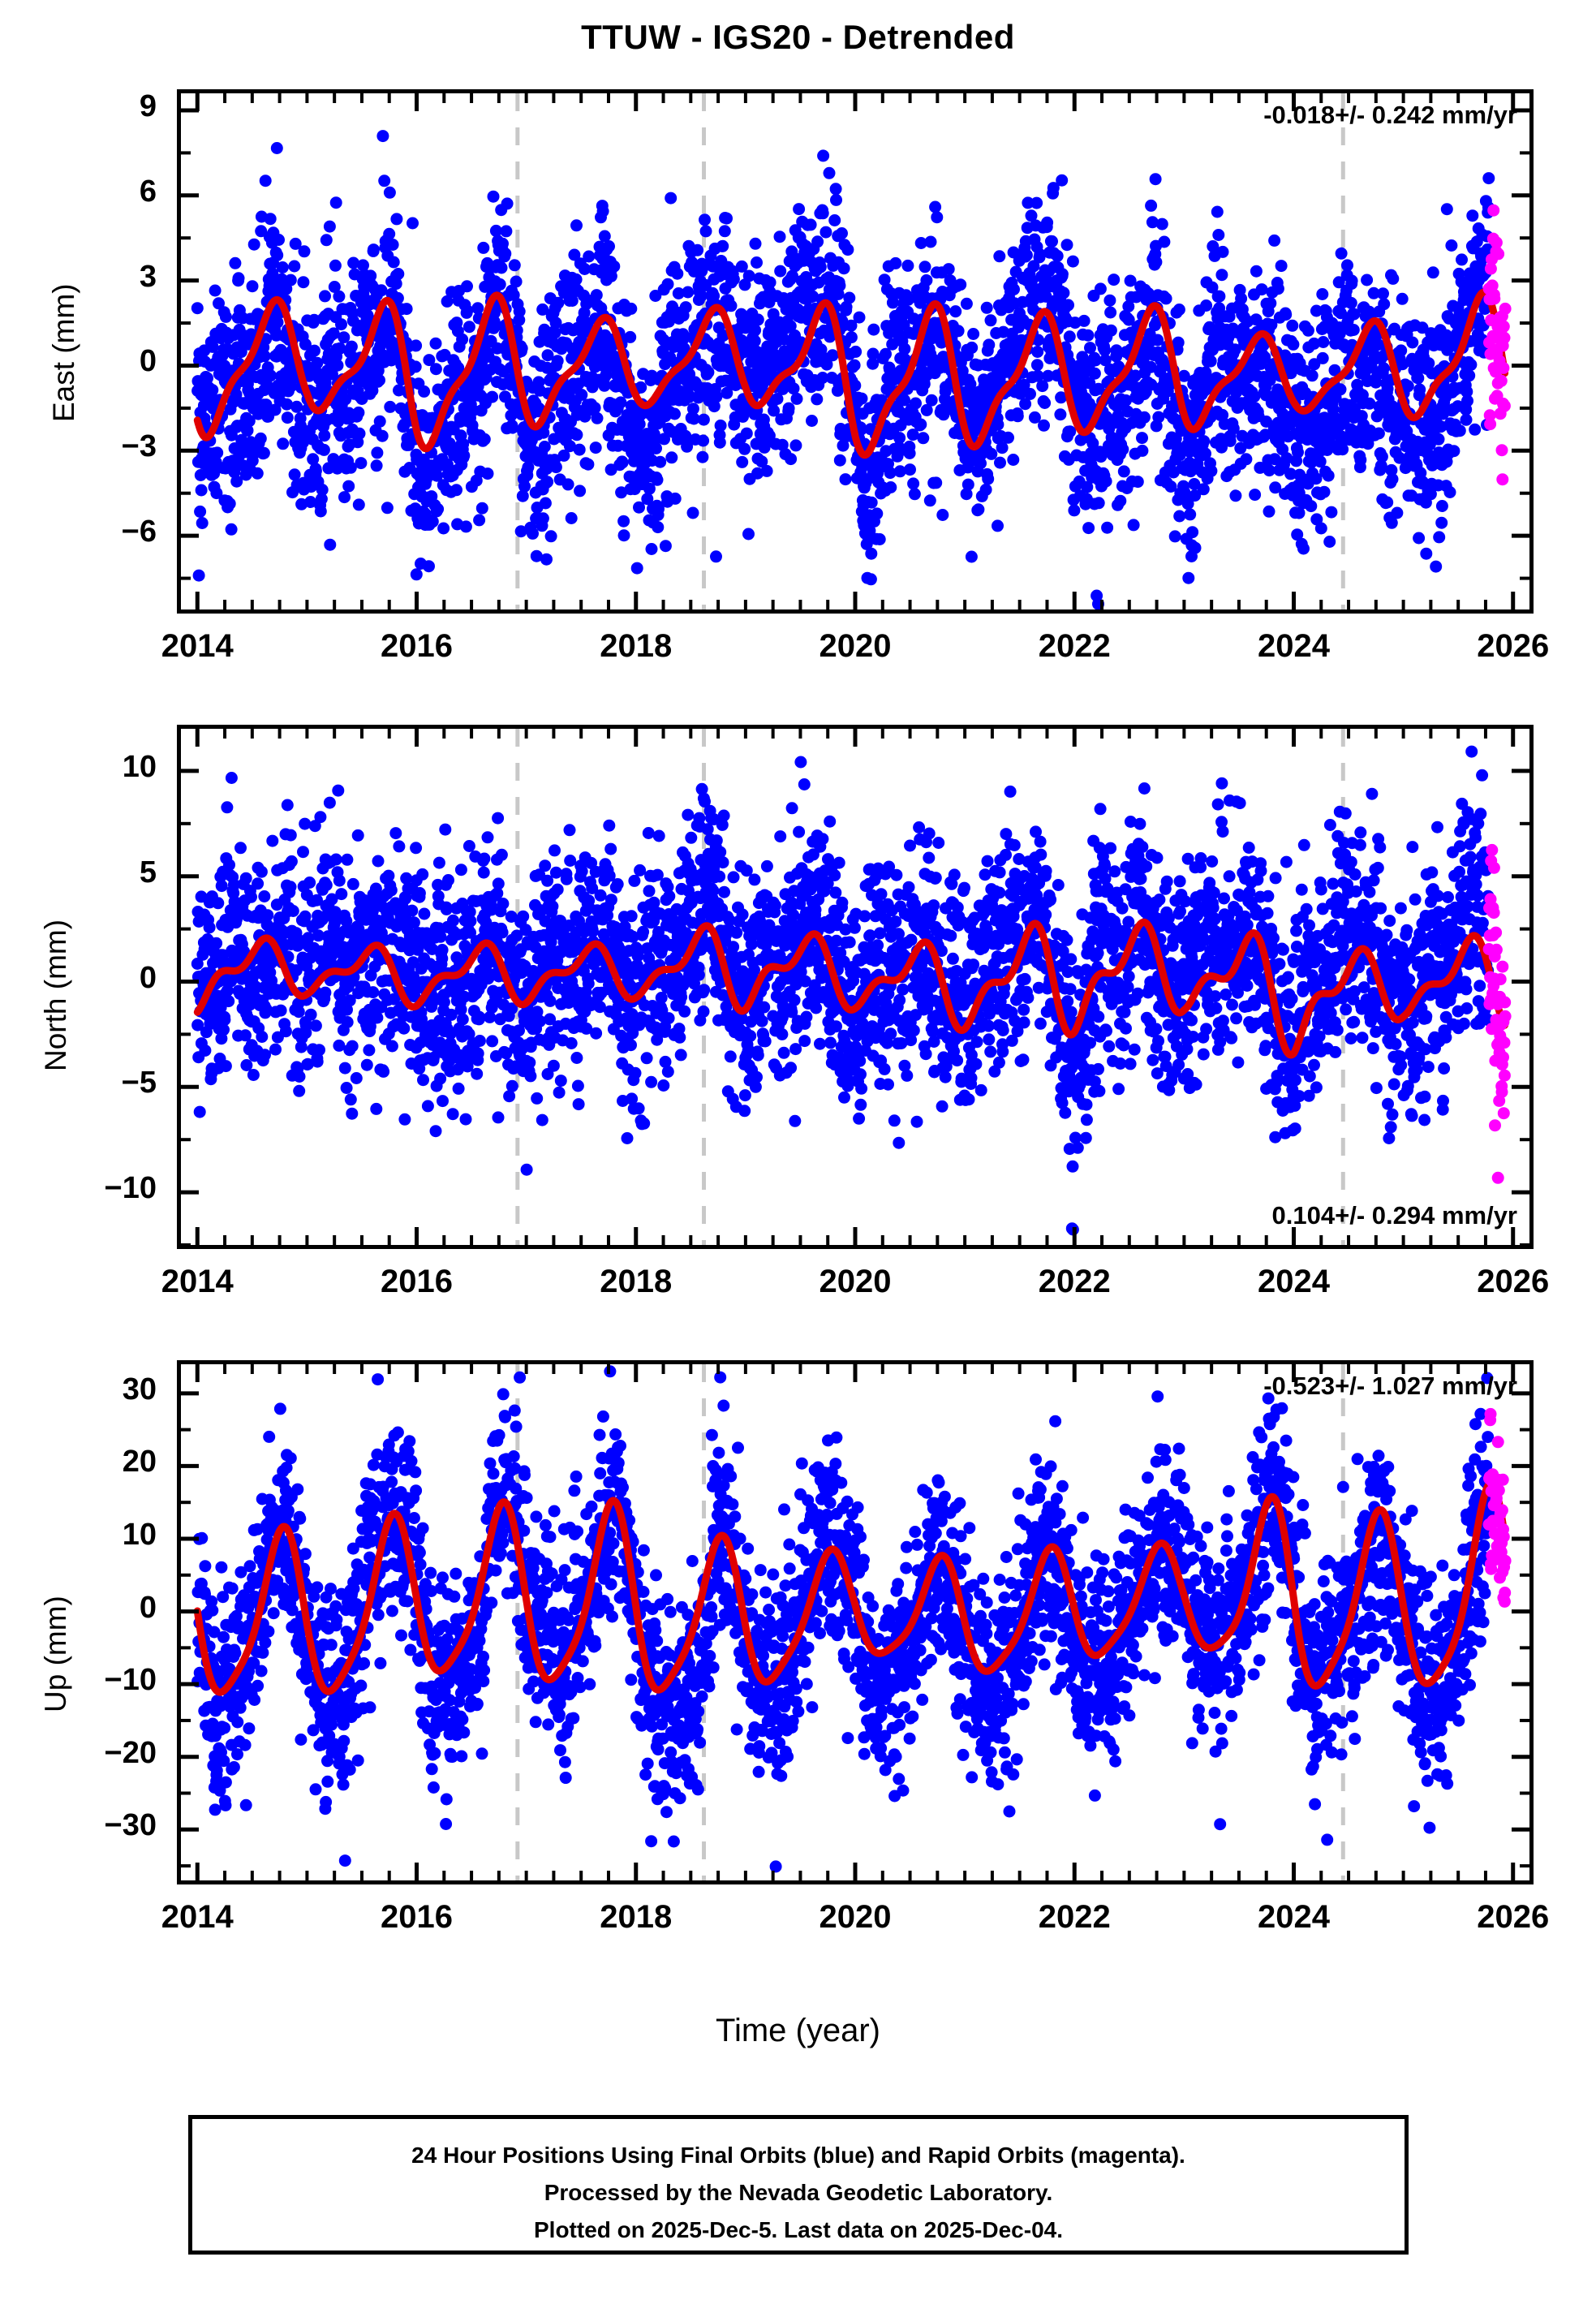 This screenshot has width=1596, height=2300. I want to click on y-tick-label: 30, so click(139, 1389).